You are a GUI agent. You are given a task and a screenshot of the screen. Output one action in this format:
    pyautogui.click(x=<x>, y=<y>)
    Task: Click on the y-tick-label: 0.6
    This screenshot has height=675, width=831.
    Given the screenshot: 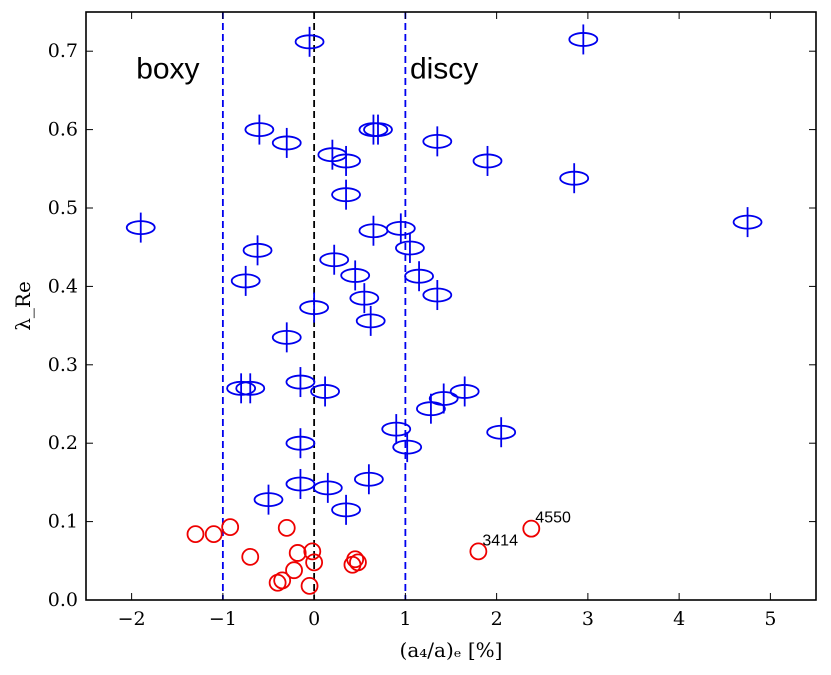 What is the action you would take?
    pyautogui.click(x=63, y=130)
    